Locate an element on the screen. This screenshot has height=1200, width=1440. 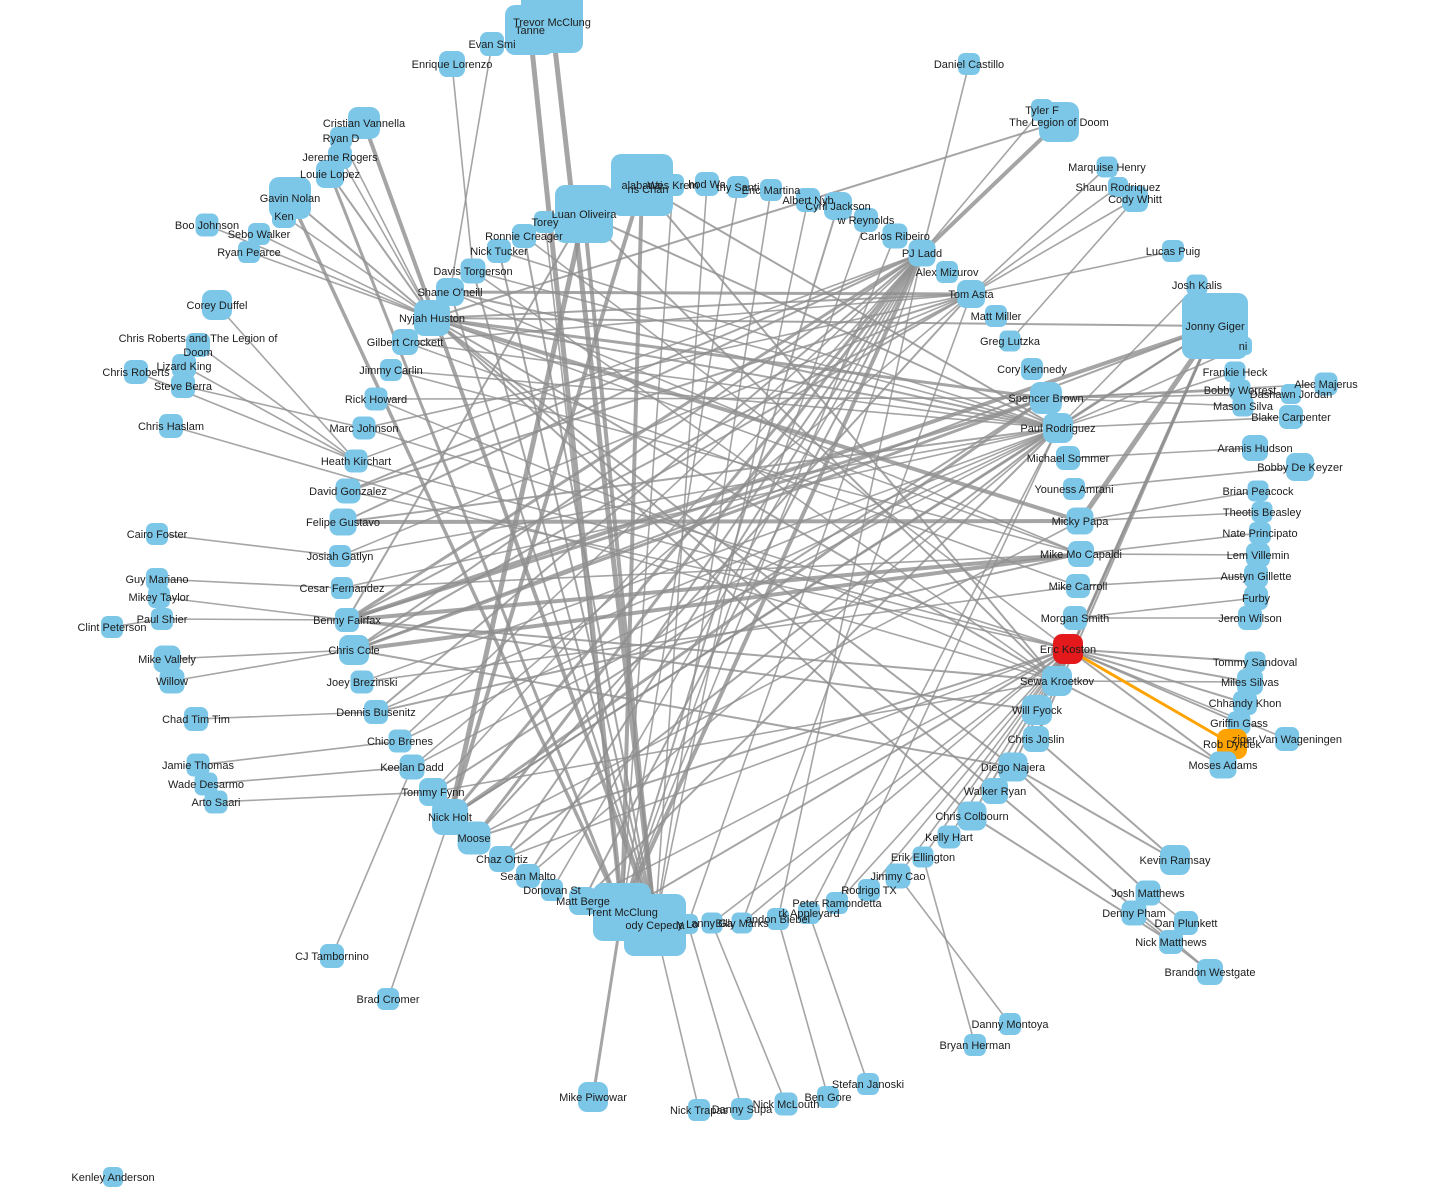
node-theotis-beasley is located at coordinates (1262, 512).